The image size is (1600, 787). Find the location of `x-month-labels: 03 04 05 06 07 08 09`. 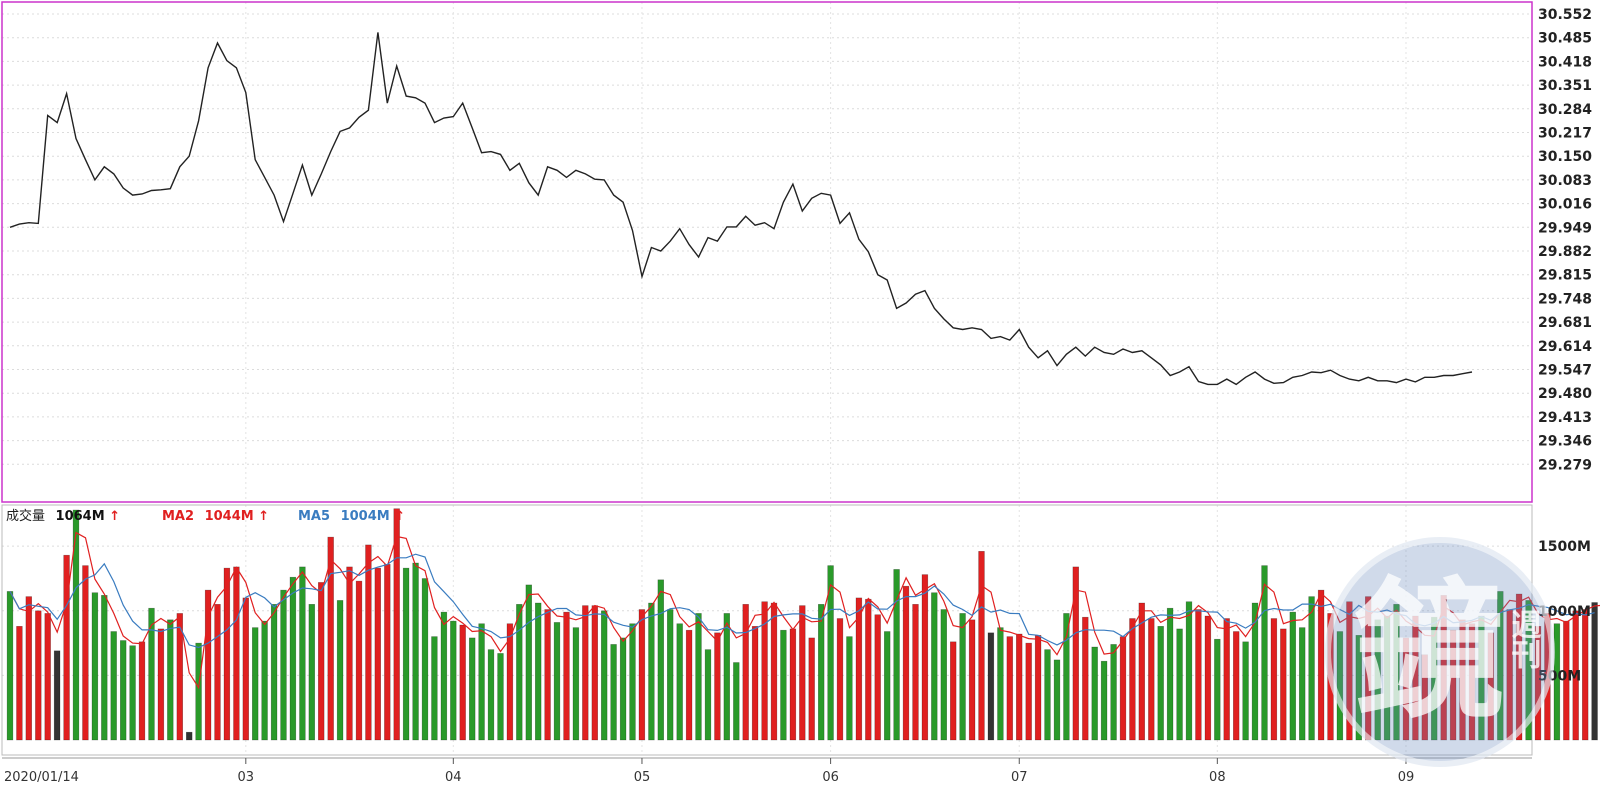

x-month-labels: 03 04 05 06 07 08 09 is located at coordinates (826, 771).